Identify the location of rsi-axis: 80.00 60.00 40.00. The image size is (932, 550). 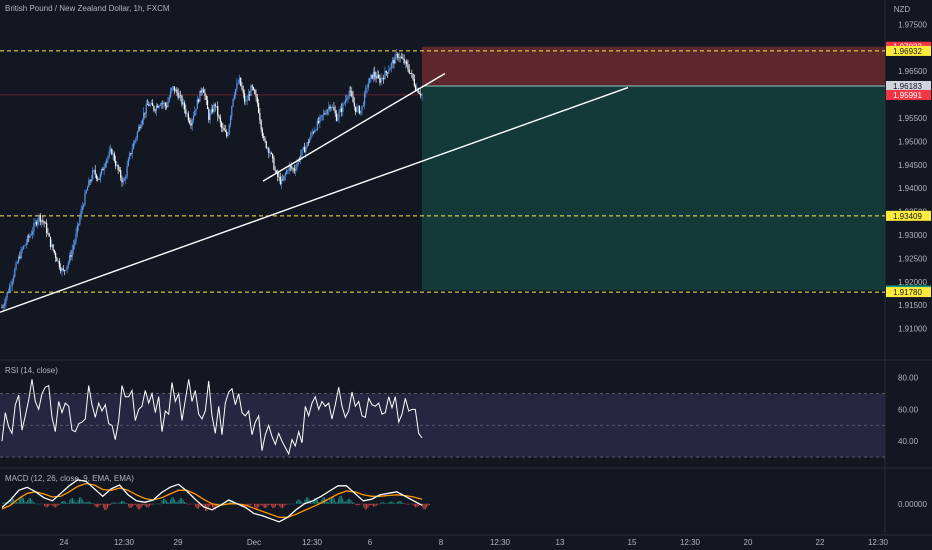
(908, 410).